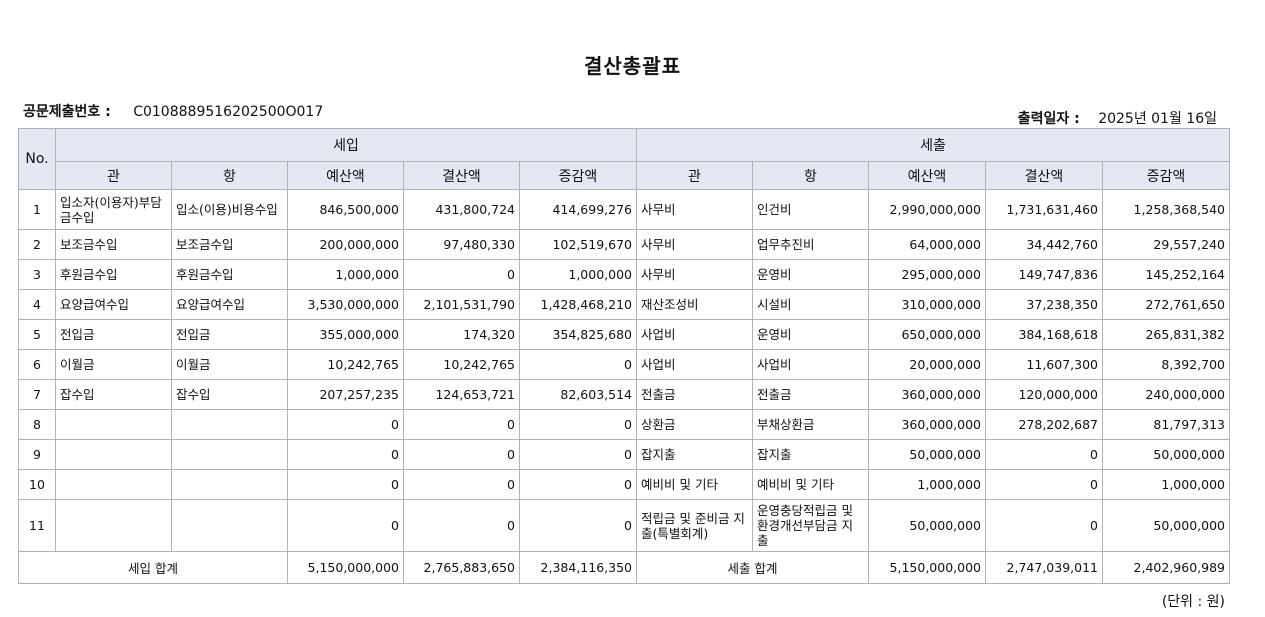 This screenshot has height=617, width=1265. What do you see at coordinates (1166, 304) in the screenshot?
I see `cell-expense-diff: 272,761,650` at bounding box center [1166, 304].